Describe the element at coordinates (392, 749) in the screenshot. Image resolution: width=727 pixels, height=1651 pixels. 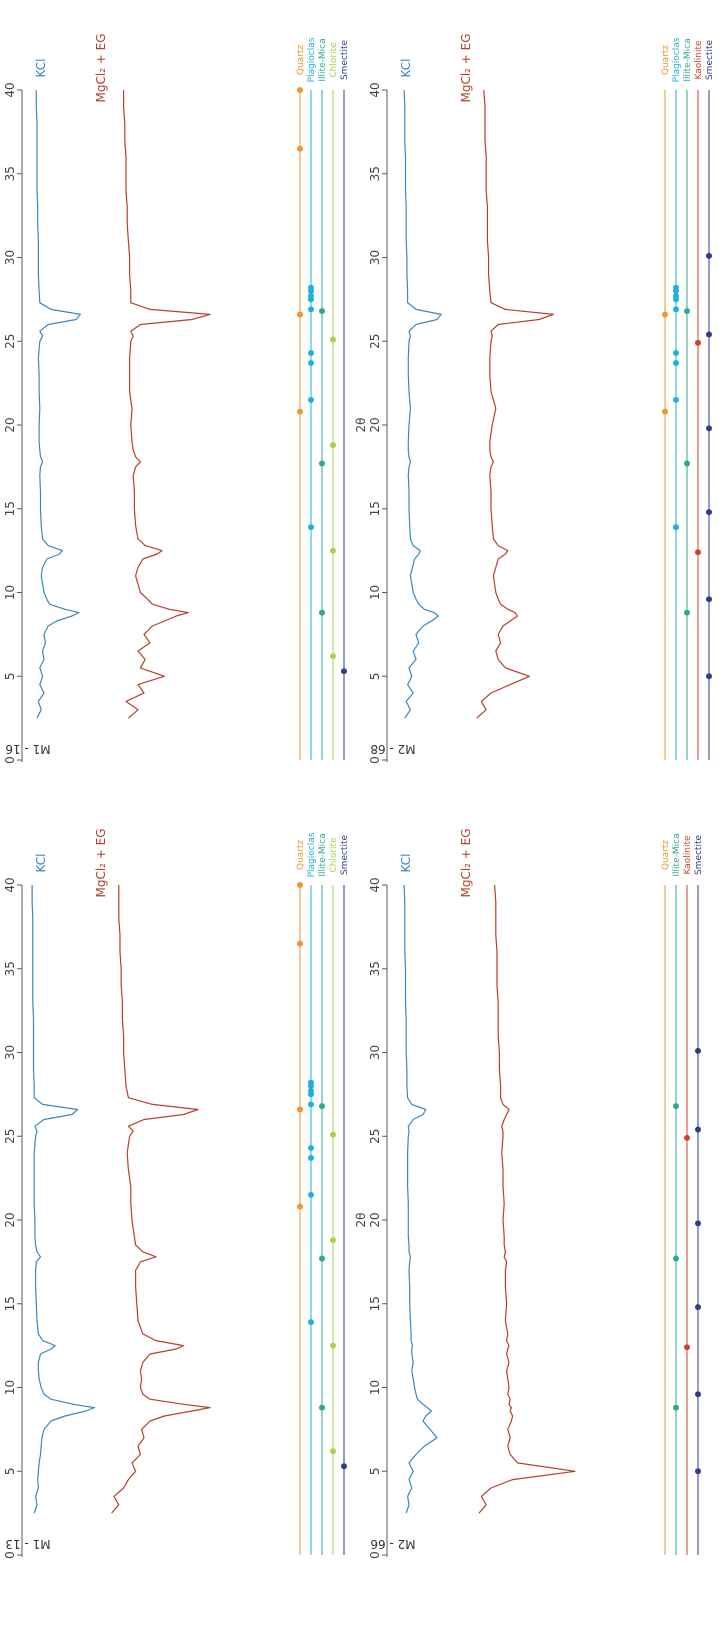
I see `sample-label: M2 - 68` at that location.